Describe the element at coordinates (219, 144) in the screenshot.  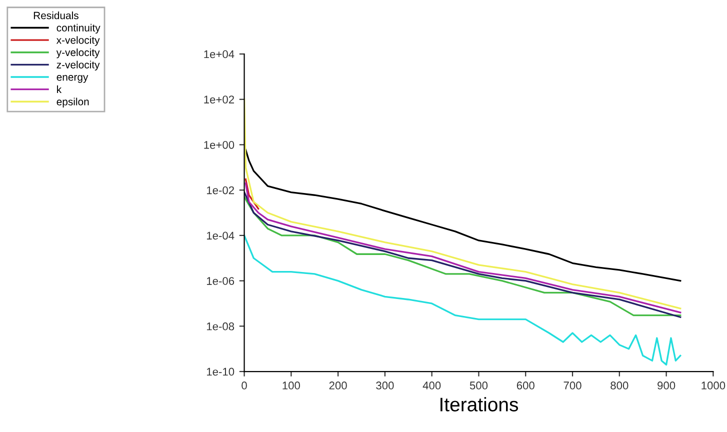
I see `y-tick-label: 1e+00` at that location.